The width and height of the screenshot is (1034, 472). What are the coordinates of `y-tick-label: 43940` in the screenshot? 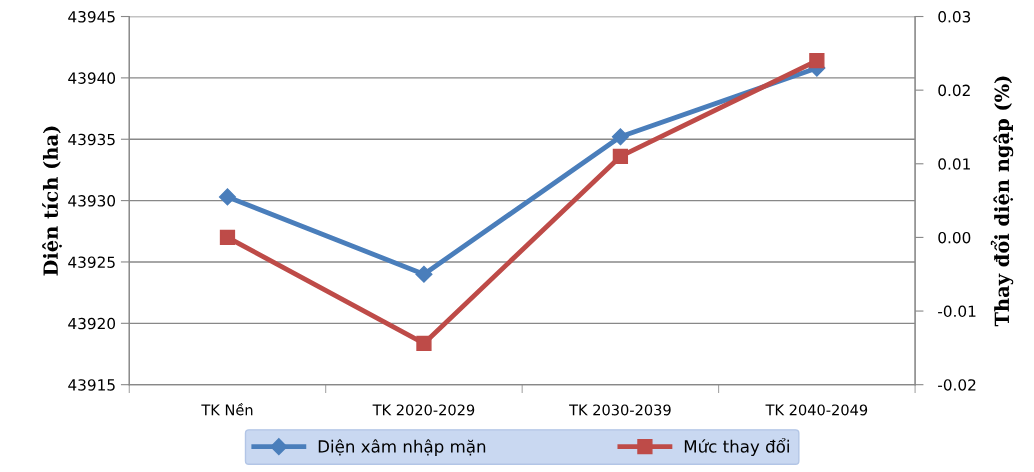 It's located at (92, 78).